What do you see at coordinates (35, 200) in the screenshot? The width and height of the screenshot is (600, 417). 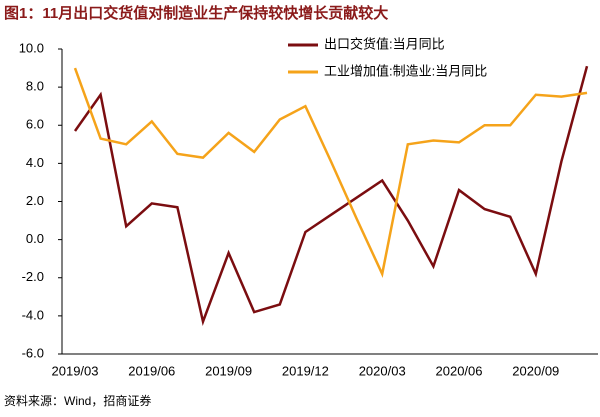 I see `y-tick-label: 2.0` at bounding box center [35, 200].